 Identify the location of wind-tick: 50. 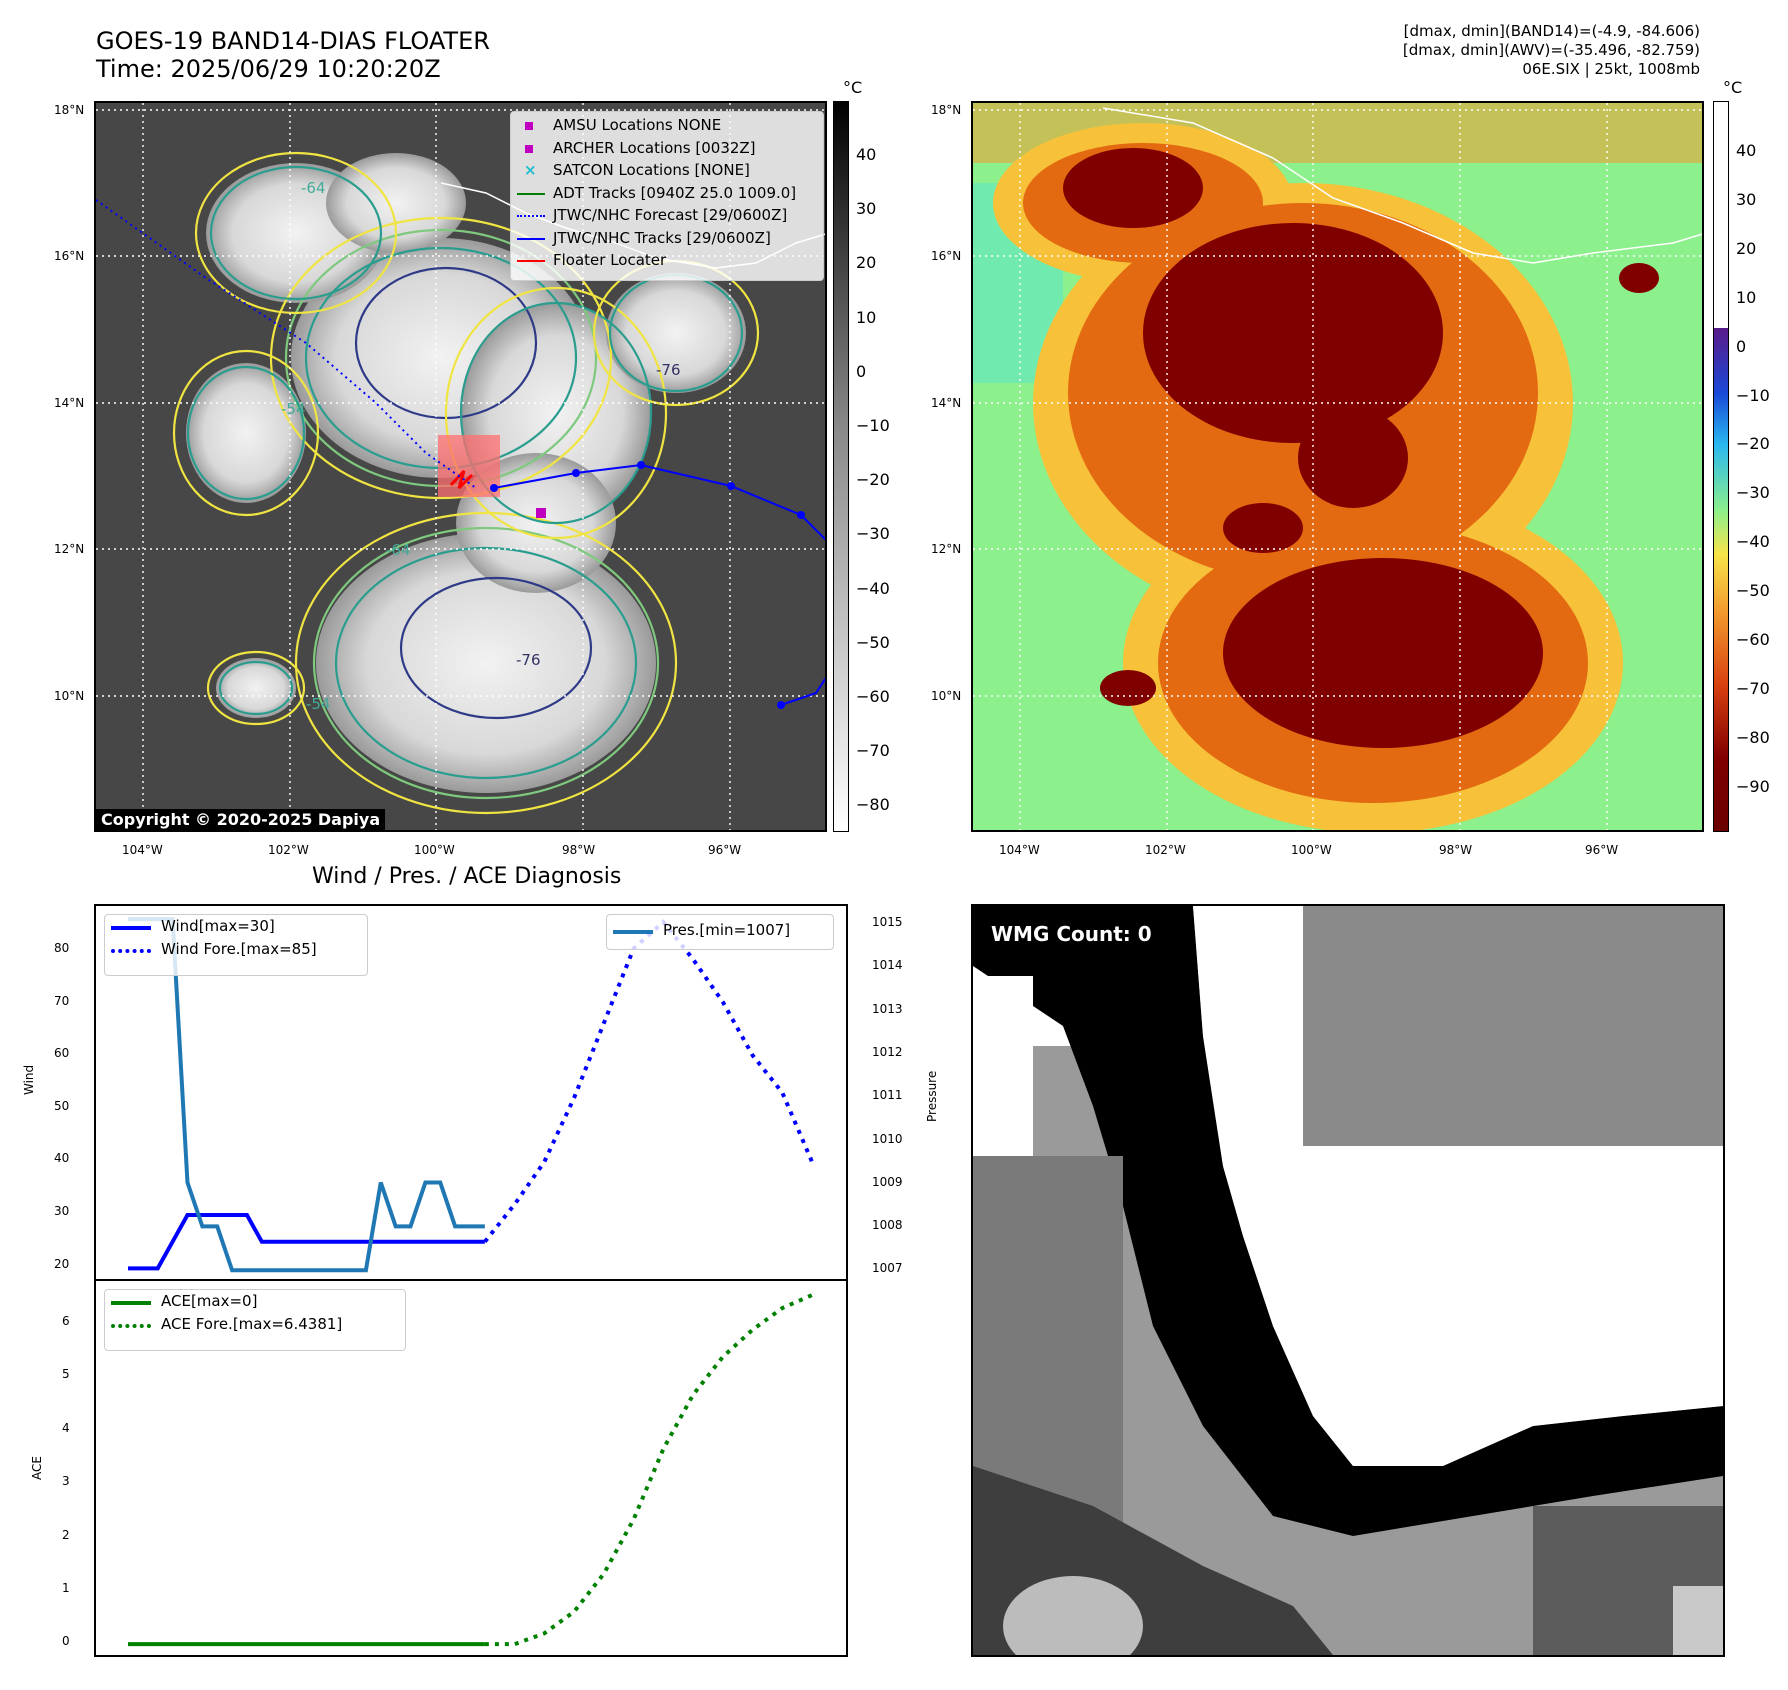
(62, 1105).